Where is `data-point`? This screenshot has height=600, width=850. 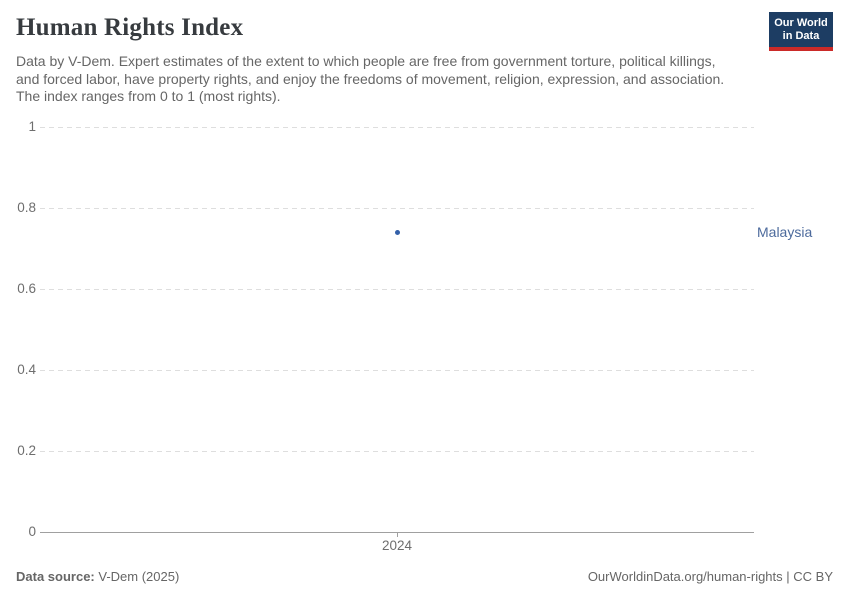 data-point is located at coordinates (397, 232).